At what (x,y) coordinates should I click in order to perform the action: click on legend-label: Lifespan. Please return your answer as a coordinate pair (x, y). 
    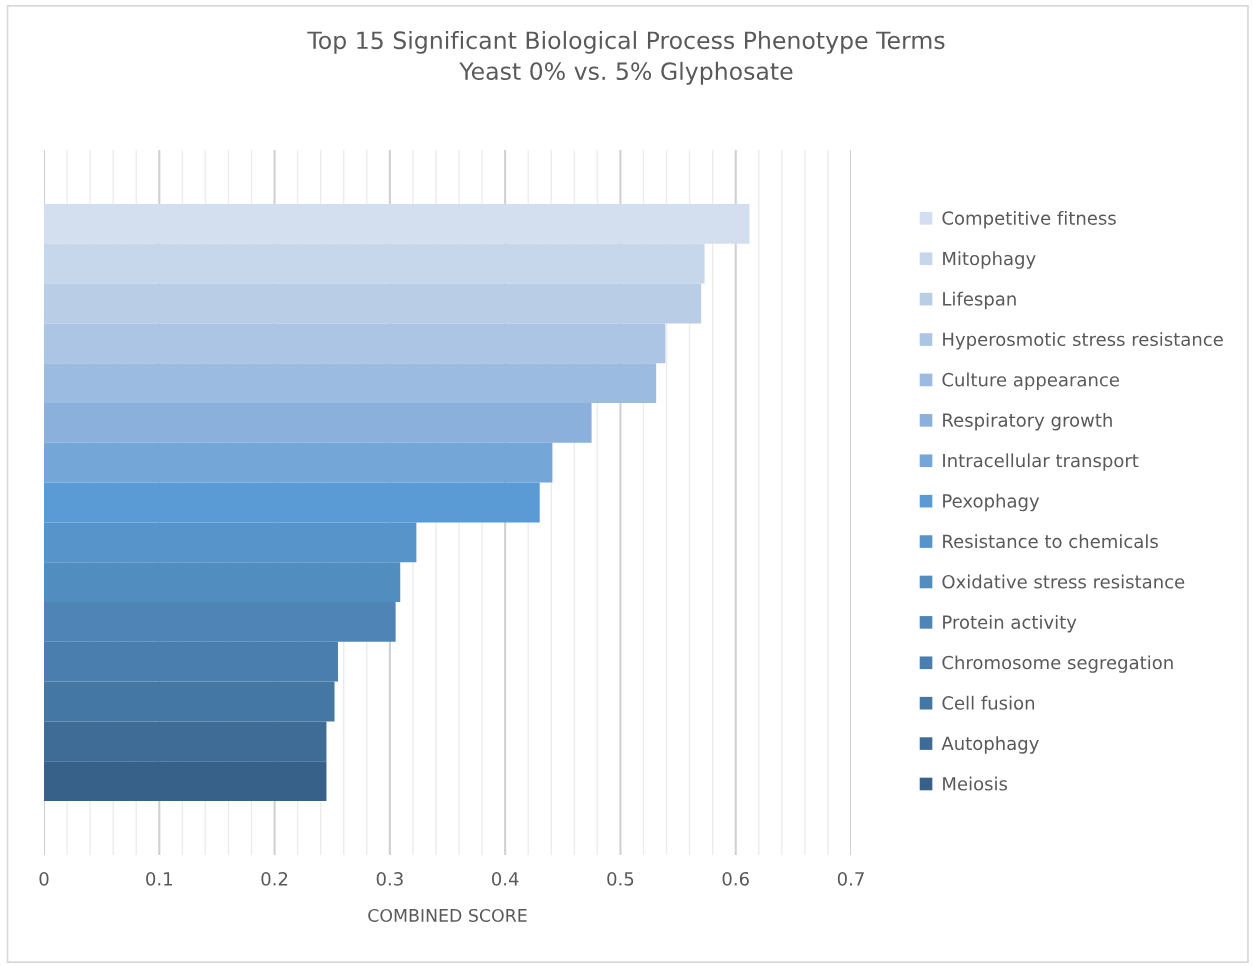
    Looking at the image, I should click on (979, 300).